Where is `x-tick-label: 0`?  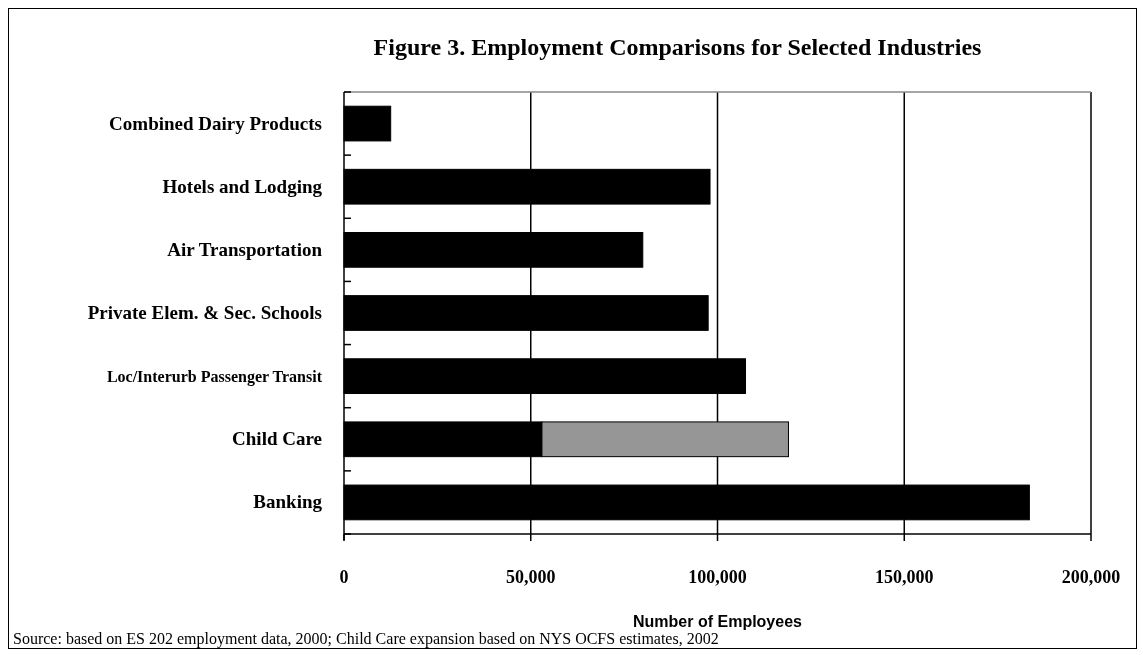 x-tick-label: 0 is located at coordinates (344, 577).